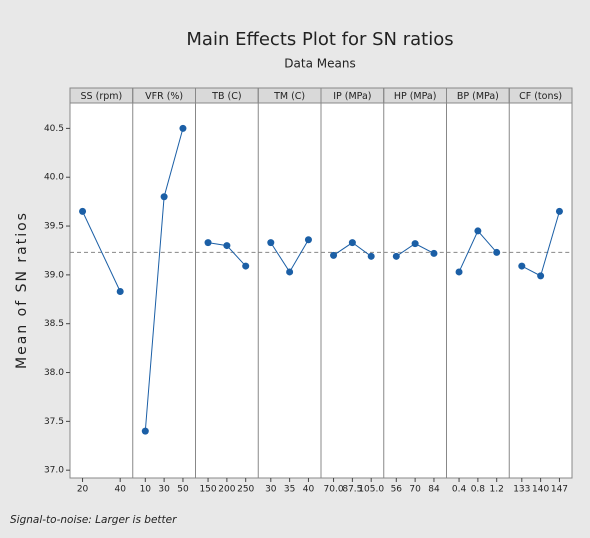  I want to click on chart-subtitle: Data Means, so click(319, 64).